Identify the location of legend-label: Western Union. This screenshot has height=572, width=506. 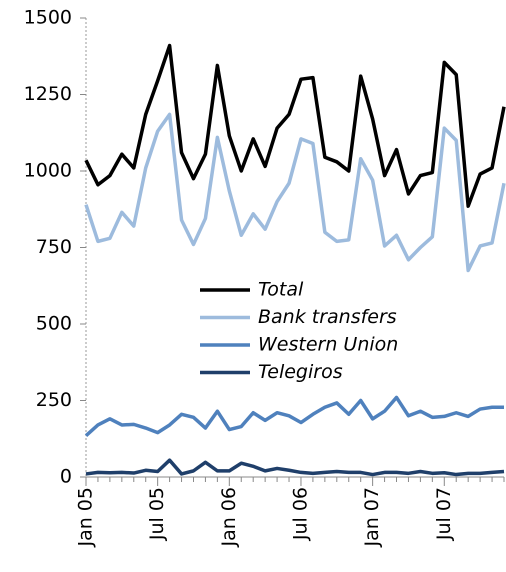
(328, 345).